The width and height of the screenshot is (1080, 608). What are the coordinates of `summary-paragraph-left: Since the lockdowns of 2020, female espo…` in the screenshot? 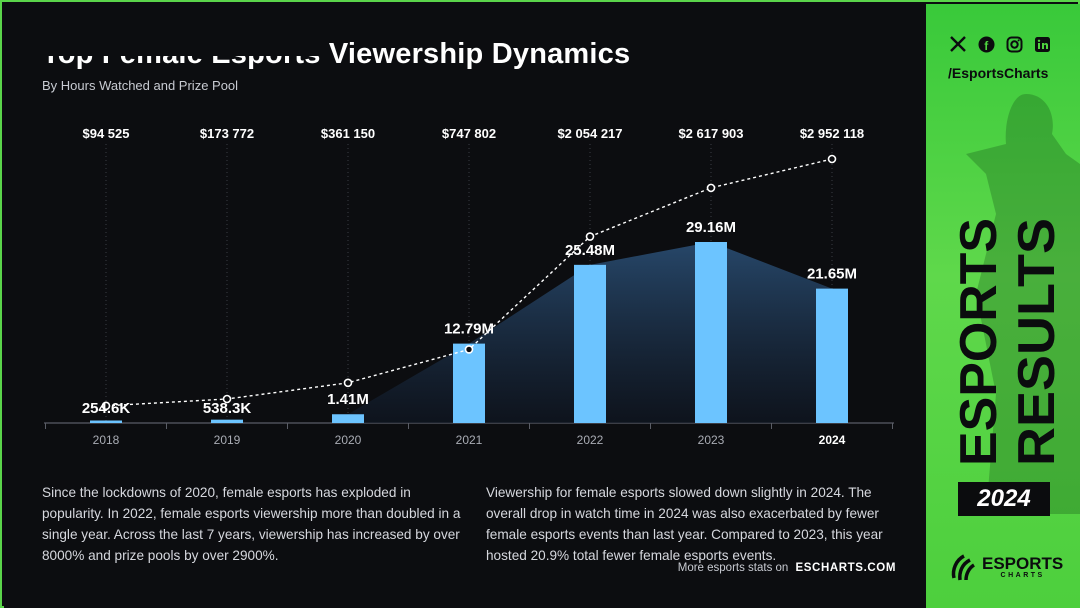 It's located at (251, 523).